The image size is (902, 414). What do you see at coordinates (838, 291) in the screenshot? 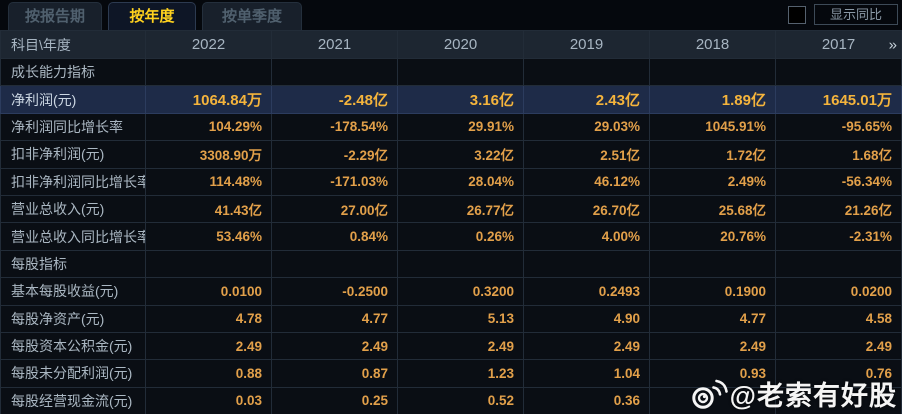
I see `value-cell: 0.0200` at bounding box center [838, 291].